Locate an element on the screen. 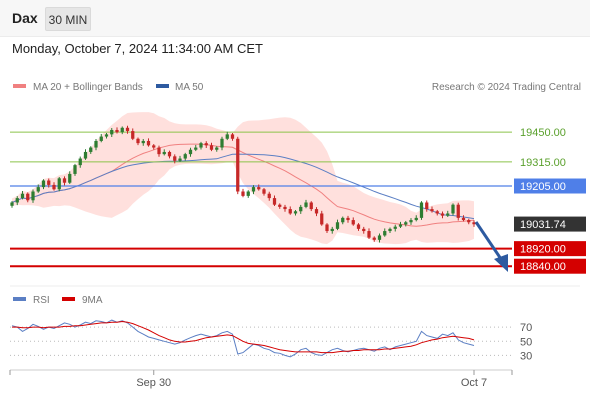 This screenshot has width=590, height=400. x-tick-label-0: Sep 30 is located at coordinates (153, 383).